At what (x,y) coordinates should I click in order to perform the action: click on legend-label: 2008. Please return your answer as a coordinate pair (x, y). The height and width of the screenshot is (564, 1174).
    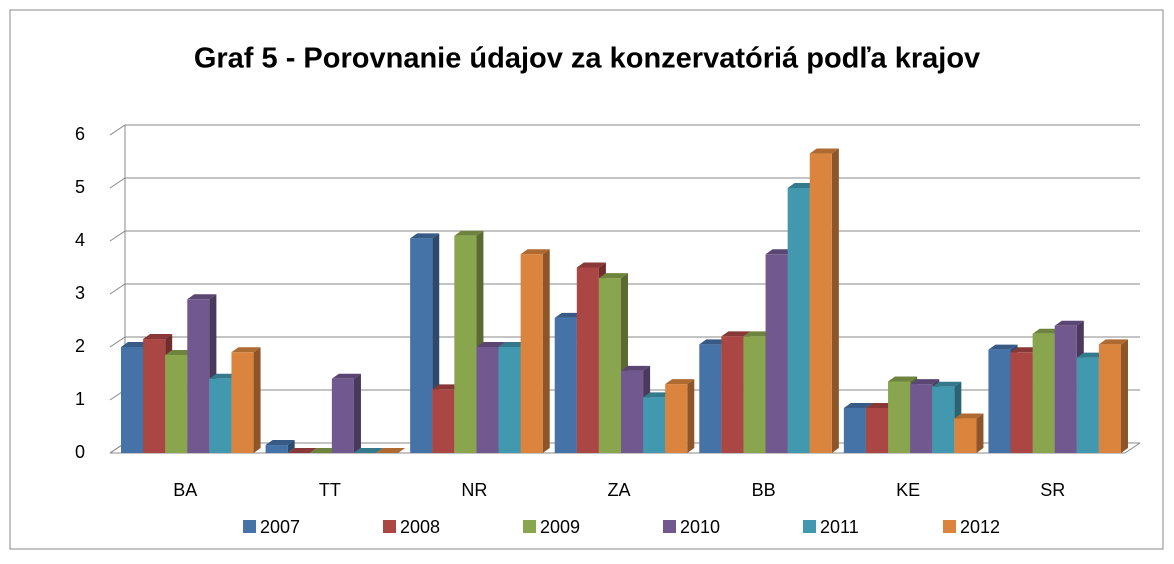
    Looking at the image, I should click on (420, 527).